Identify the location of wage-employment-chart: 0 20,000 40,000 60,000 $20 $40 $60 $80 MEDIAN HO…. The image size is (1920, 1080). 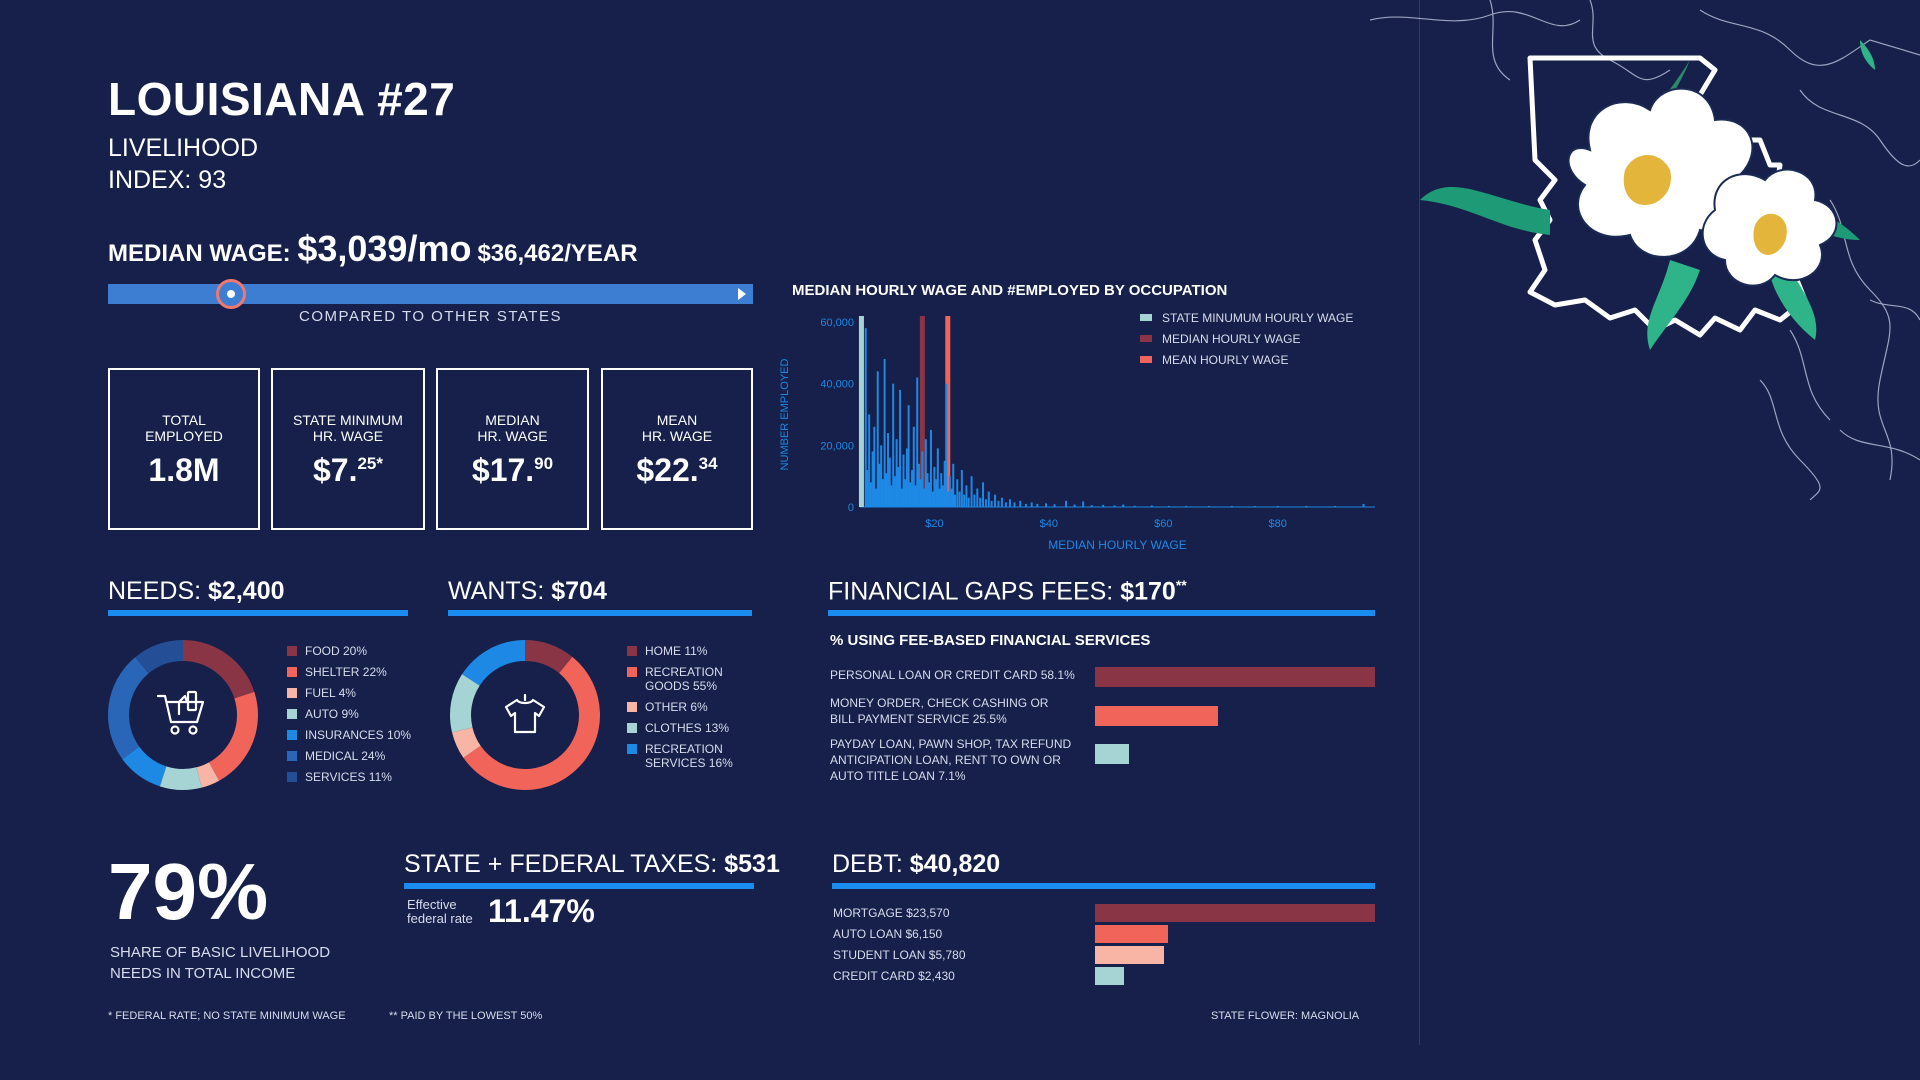
(1077, 431).